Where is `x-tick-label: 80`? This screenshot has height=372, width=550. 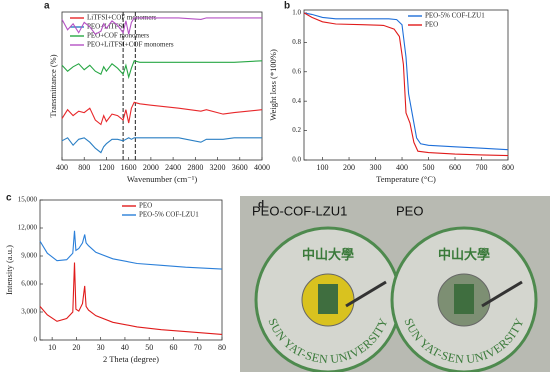 x-tick-label: 80 is located at coordinates (222, 347).